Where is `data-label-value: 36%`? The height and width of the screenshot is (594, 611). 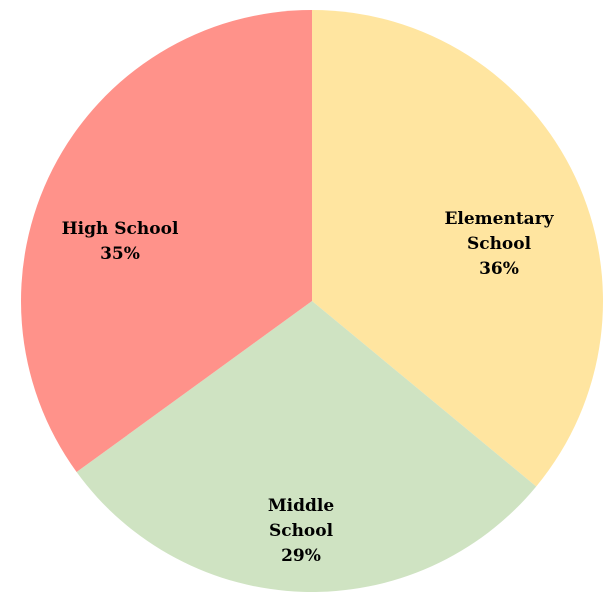 data-label-value: 36% is located at coordinates (499, 269).